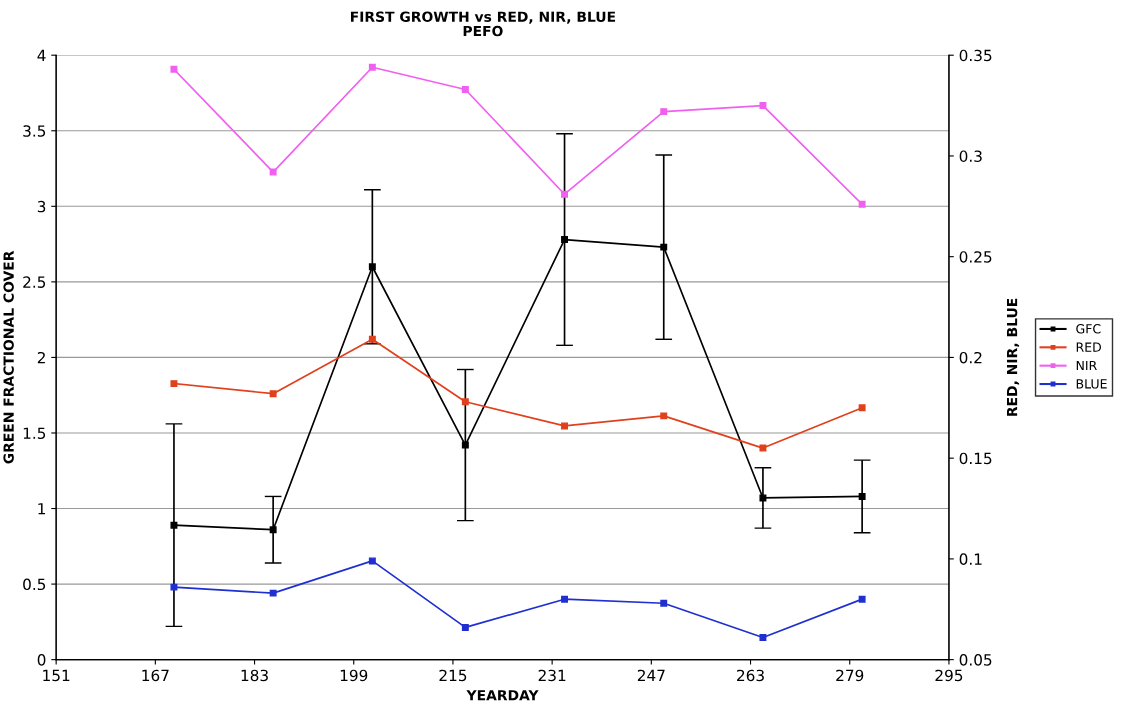  I want to click on x-tick-label: 279, so click(850, 675).